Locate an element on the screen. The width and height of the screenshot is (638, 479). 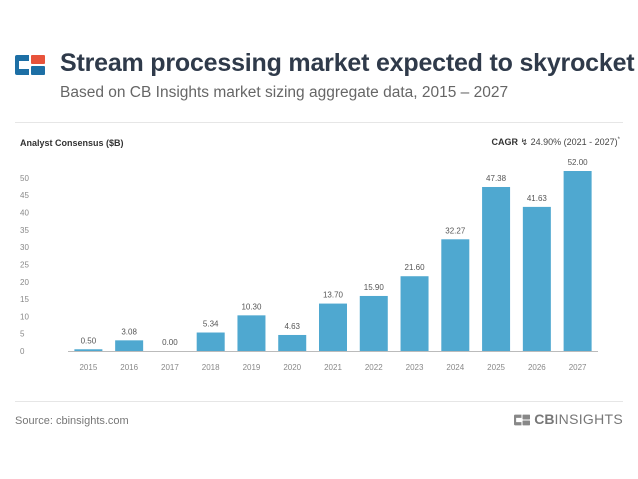
x-tick-label: 2025 is located at coordinates (496, 367).